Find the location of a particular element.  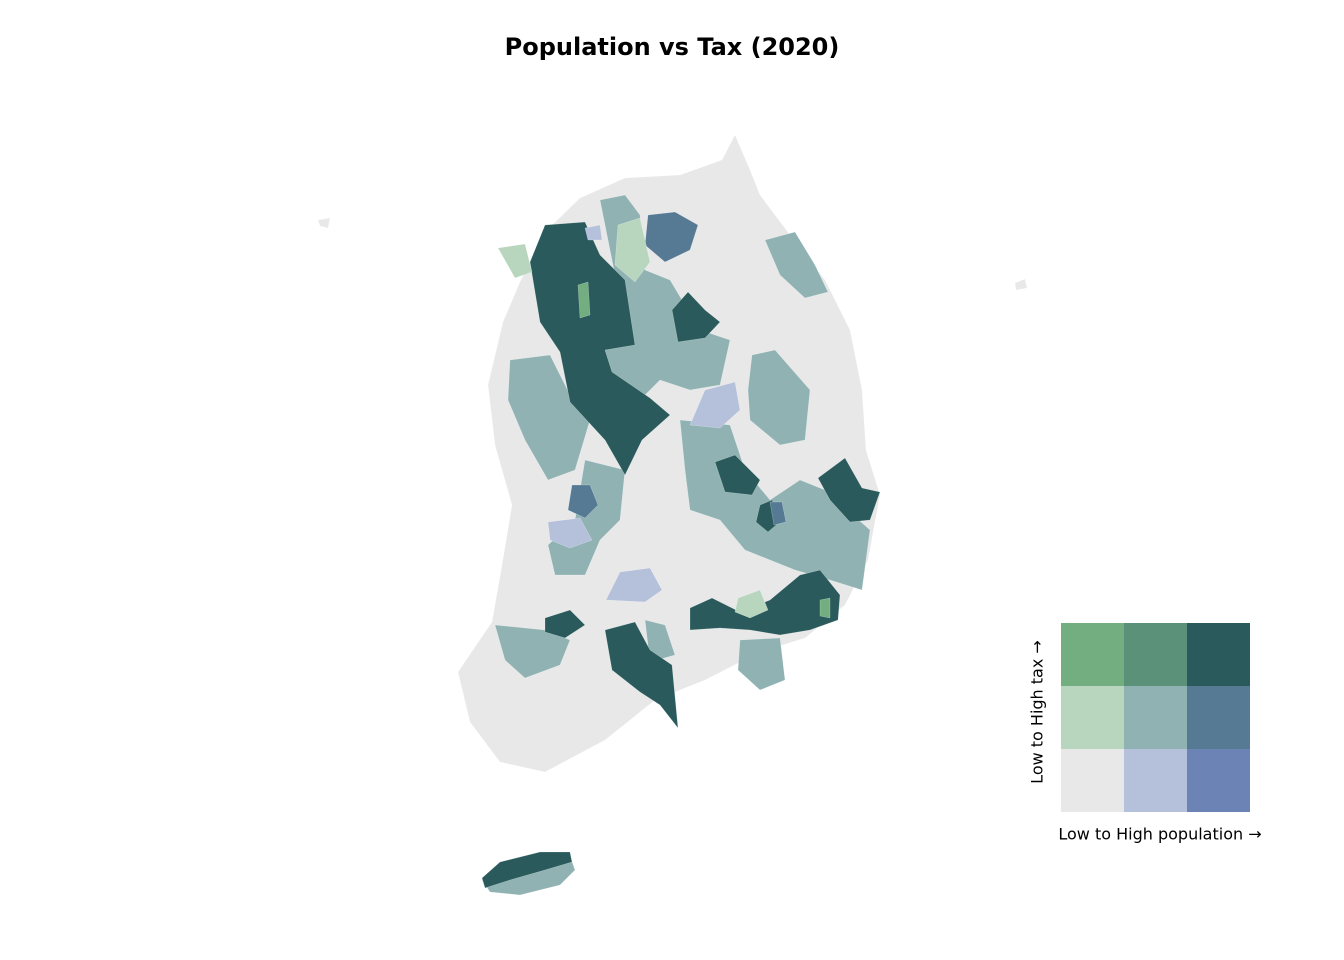

legend-y-label: Low to High tax → is located at coordinates (1037, 712).